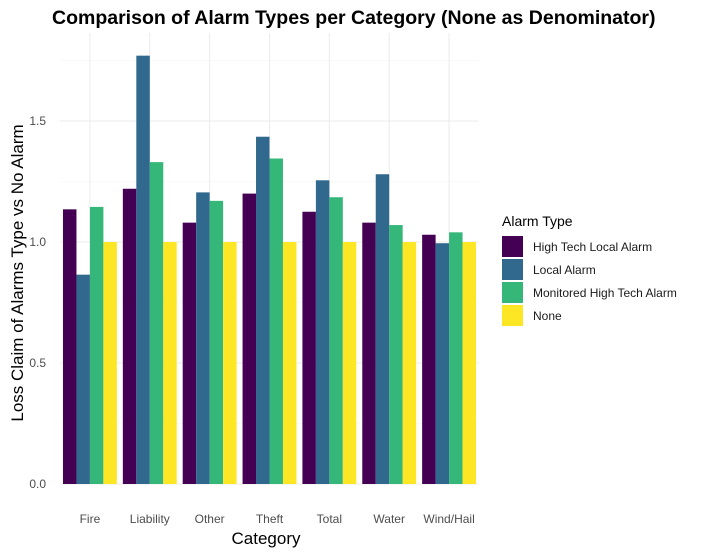 The image size is (705, 555). Describe the element at coordinates (592, 247) in the screenshot. I see `legend-label: High Tech Local Alarm` at that location.